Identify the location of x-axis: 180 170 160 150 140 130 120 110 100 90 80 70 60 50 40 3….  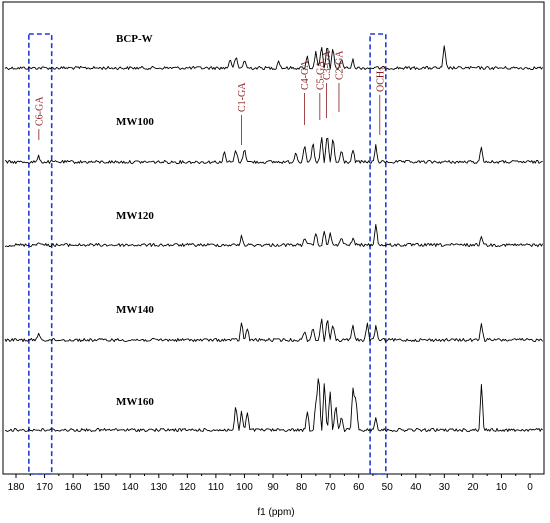
(270, 483).